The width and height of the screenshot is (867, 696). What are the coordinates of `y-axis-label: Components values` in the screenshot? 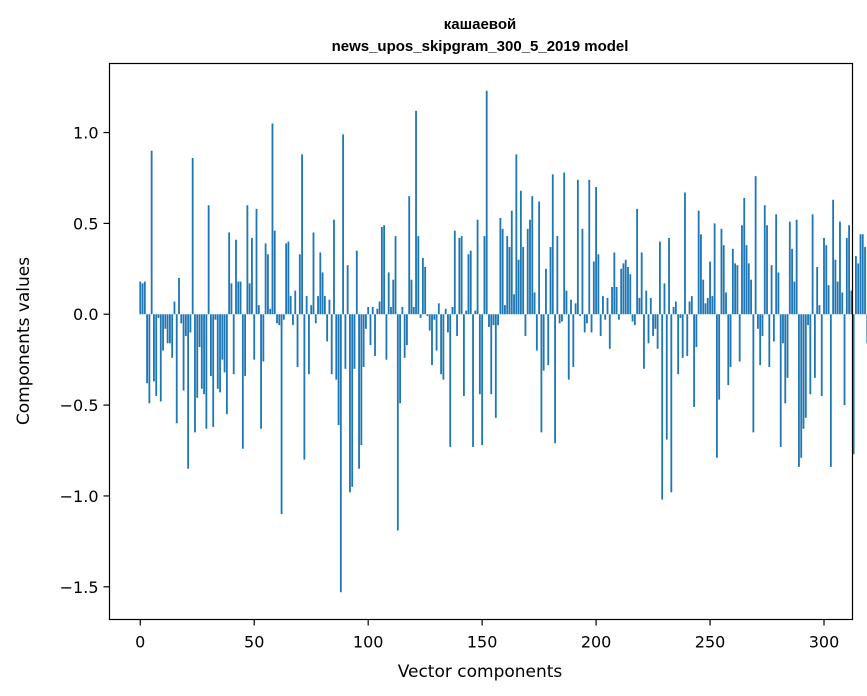 It's located at (24, 341).